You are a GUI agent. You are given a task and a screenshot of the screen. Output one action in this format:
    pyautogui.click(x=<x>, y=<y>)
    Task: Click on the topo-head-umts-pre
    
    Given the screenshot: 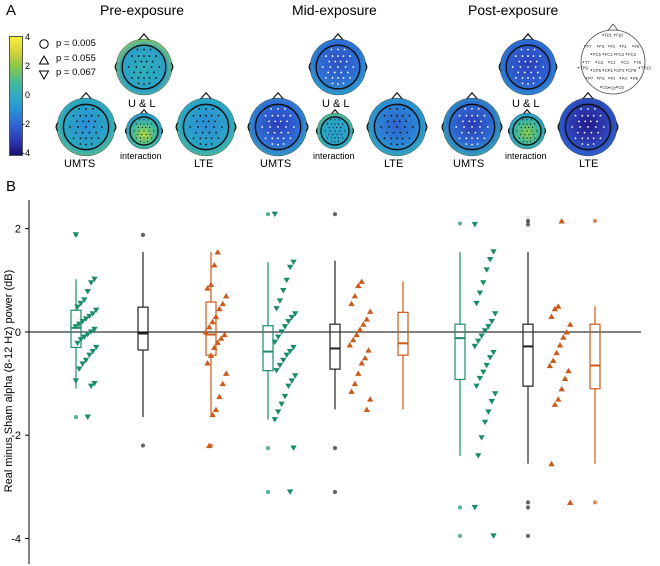 What is the action you would take?
    pyautogui.click(x=86, y=124)
    